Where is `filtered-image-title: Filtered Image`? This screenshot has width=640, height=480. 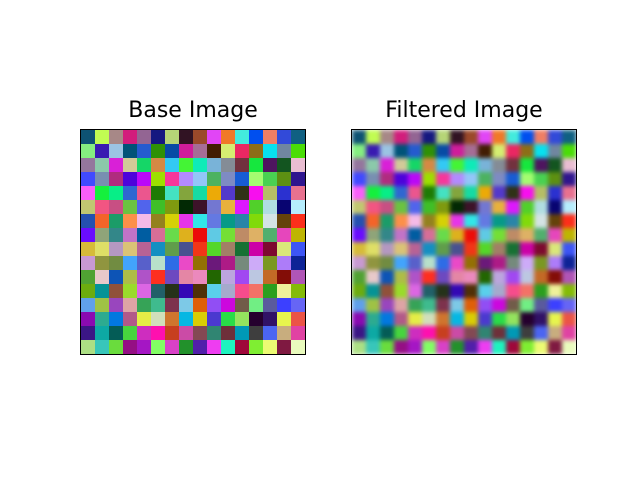 filtered-image-title: Filtered Image is located at coordinates (464, 110).